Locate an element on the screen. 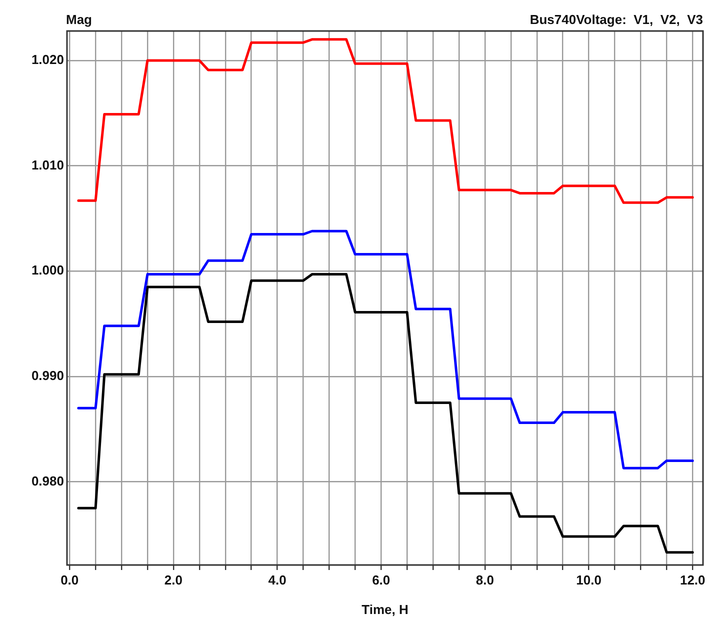  x-tick-label: 6.0 is located at coordinates (381, 580).